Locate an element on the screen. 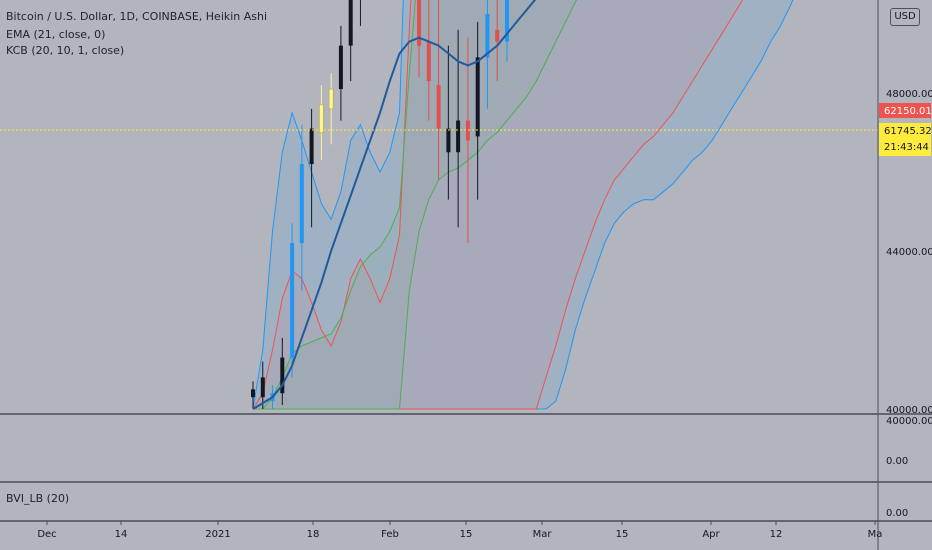  bvi-legend: BVI_LB (20) is located at coordinates (38, 498).